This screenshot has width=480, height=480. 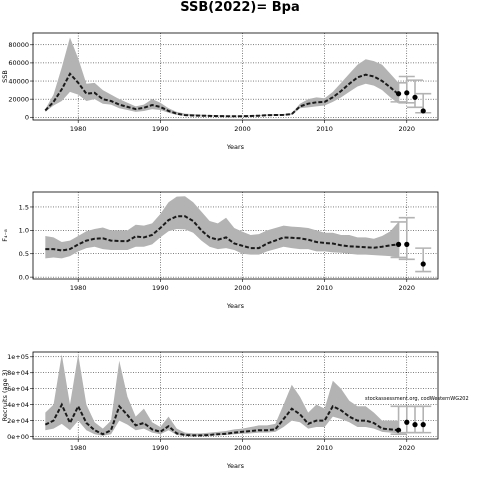 I want to click on panel-1-confidence-band, so click(x=222, y=77).